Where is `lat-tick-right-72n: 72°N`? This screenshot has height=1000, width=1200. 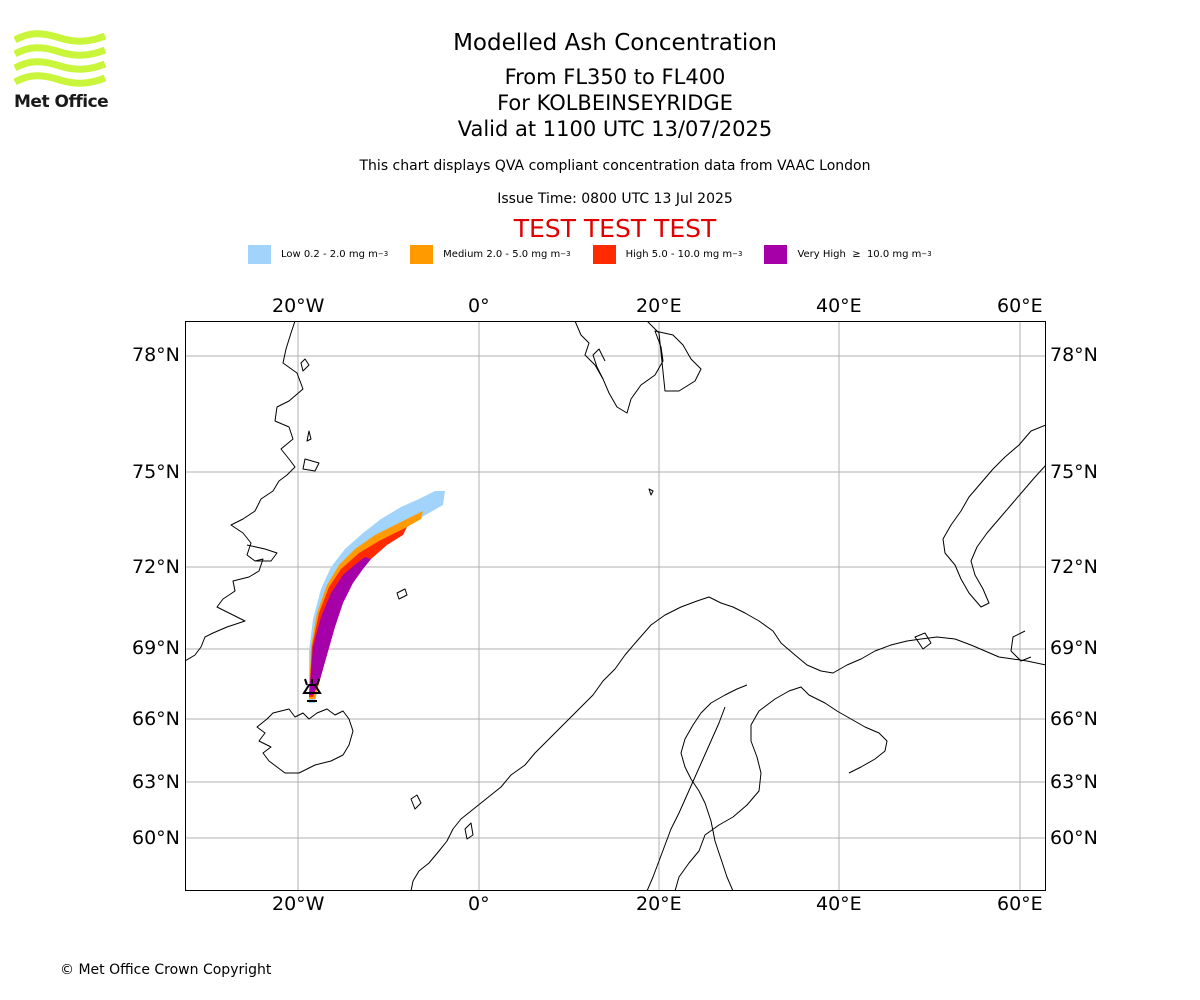
lat-tick-right-72n: 72°N is located at coordinates (1074, 567).